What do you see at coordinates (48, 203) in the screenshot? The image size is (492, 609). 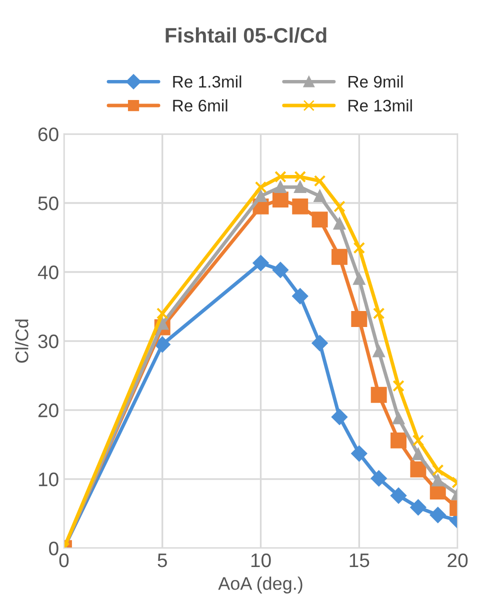 I see `y-tick-label: 50` at bounding box center [48, 203].